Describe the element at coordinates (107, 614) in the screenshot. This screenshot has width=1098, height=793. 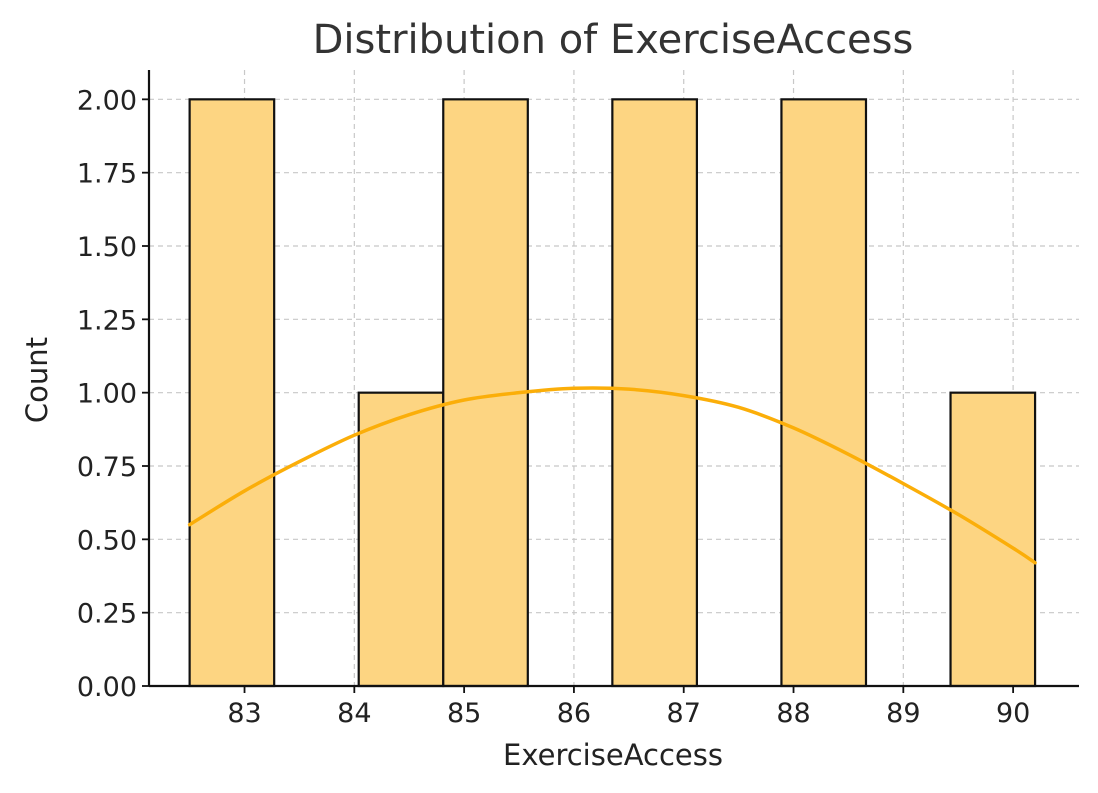
I see `y-tick-label-1: 0.25` at that location.